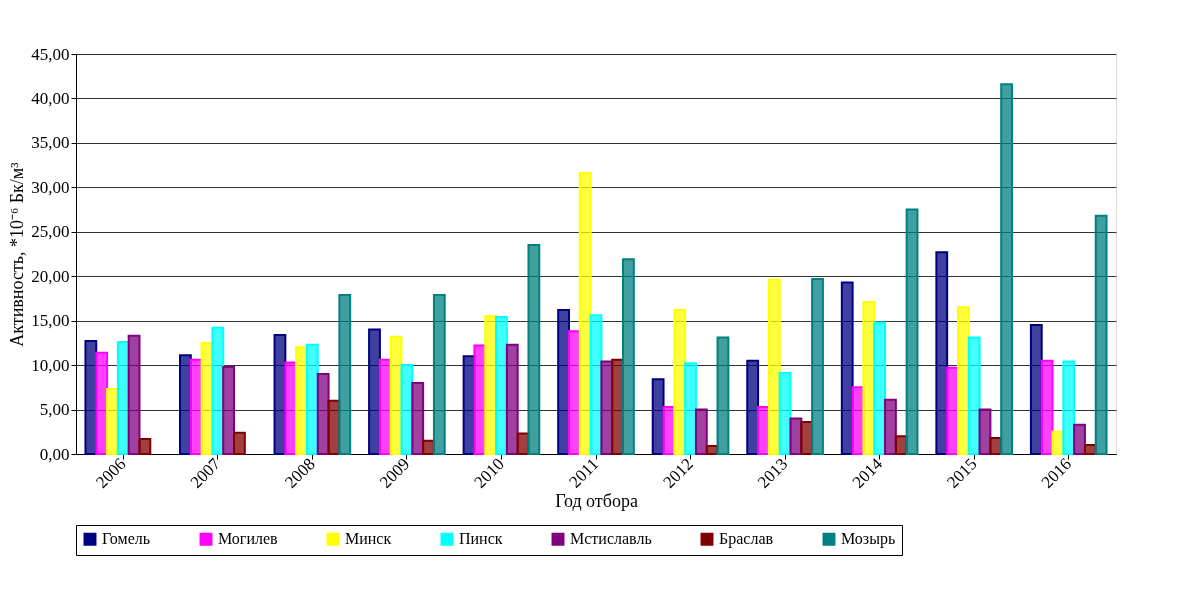  Describe the element at coordinates (248, 539) in the screenshot. I see `legend-label: Могилев` at that location.